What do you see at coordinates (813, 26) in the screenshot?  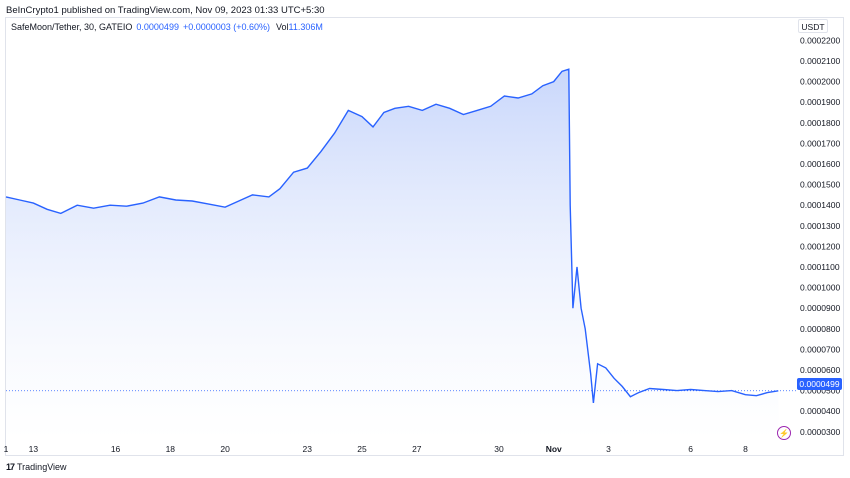 I see `currency-button: USDT` at bounding box center [813, 26].